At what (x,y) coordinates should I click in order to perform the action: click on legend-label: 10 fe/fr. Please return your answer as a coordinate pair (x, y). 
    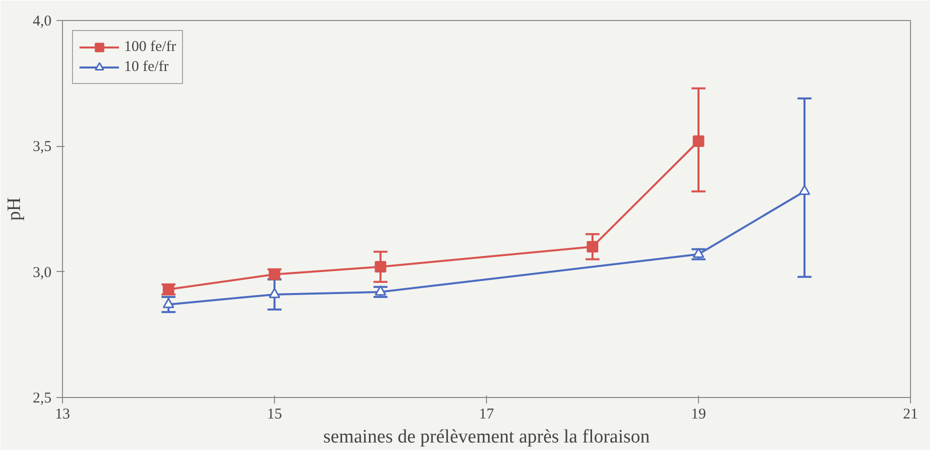
    Looking at the image, I should click on (146, 67).